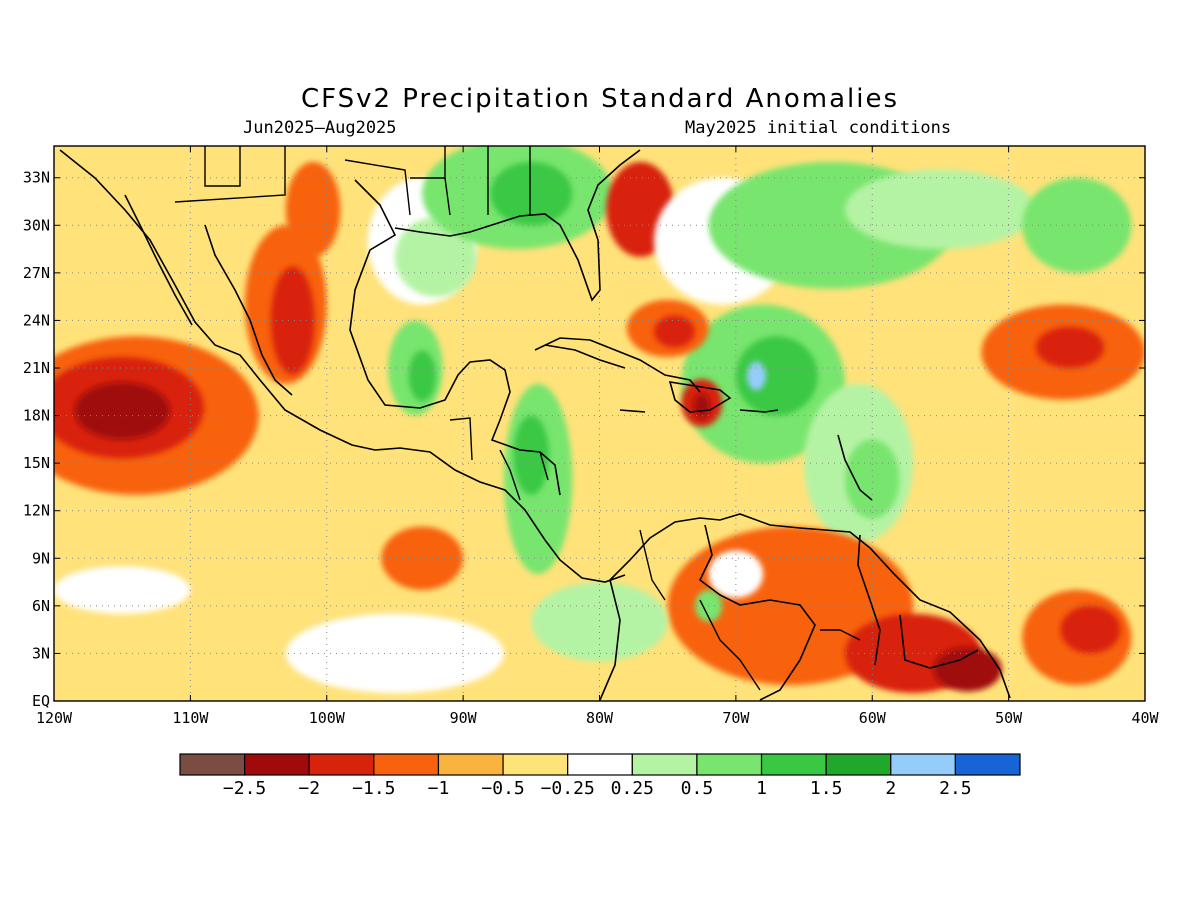 This screenshot has width=1200, height=900. Describe the element at coordinates (373, 788) in the screenshot. I see `colorbar-label: −1.5` at that location.